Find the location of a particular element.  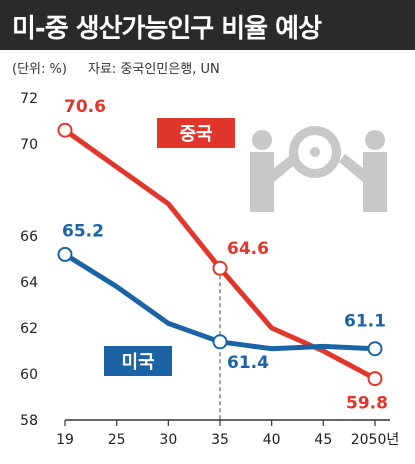

person-left-head is located at coordinates (262, 140).